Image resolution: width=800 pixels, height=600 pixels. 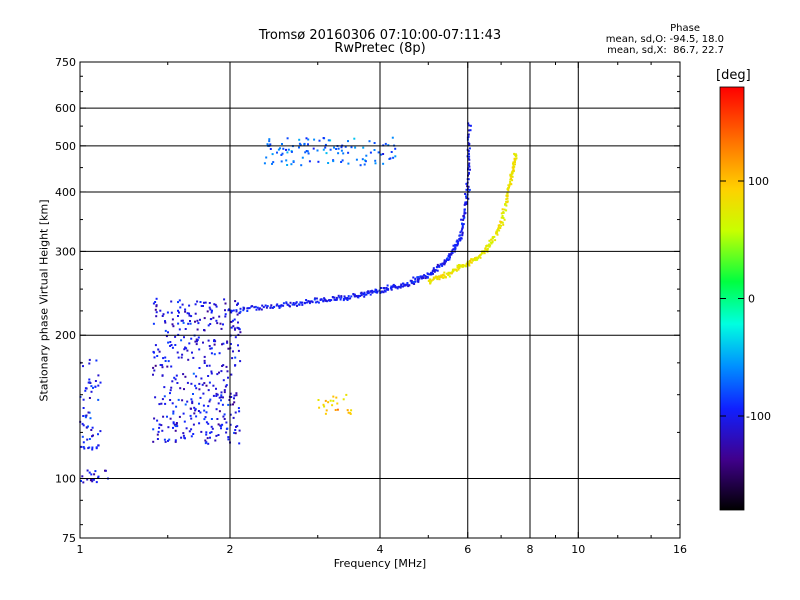 I want to click on x-tick-label: 10, so click(x=578, y=549).